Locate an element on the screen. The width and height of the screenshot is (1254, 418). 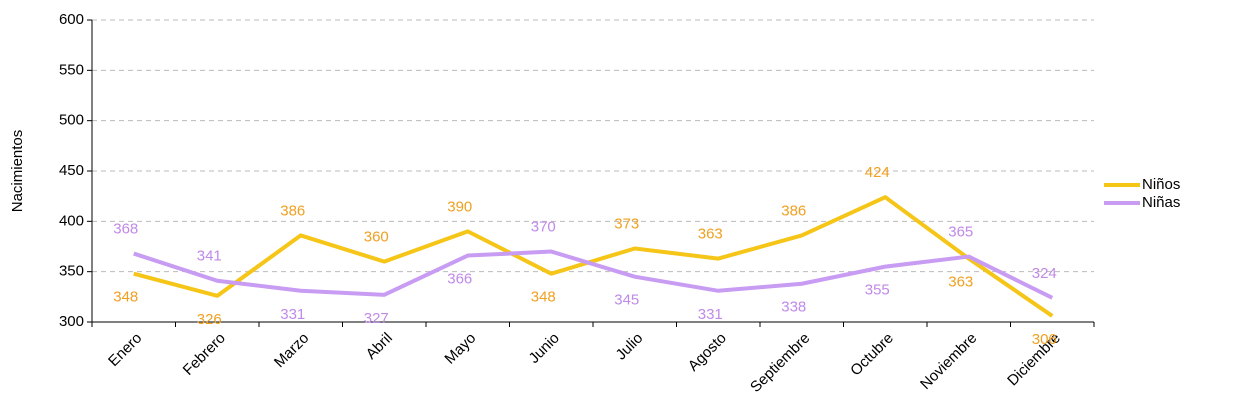
legend-label: Niños is located at coordinates (1161, 184).